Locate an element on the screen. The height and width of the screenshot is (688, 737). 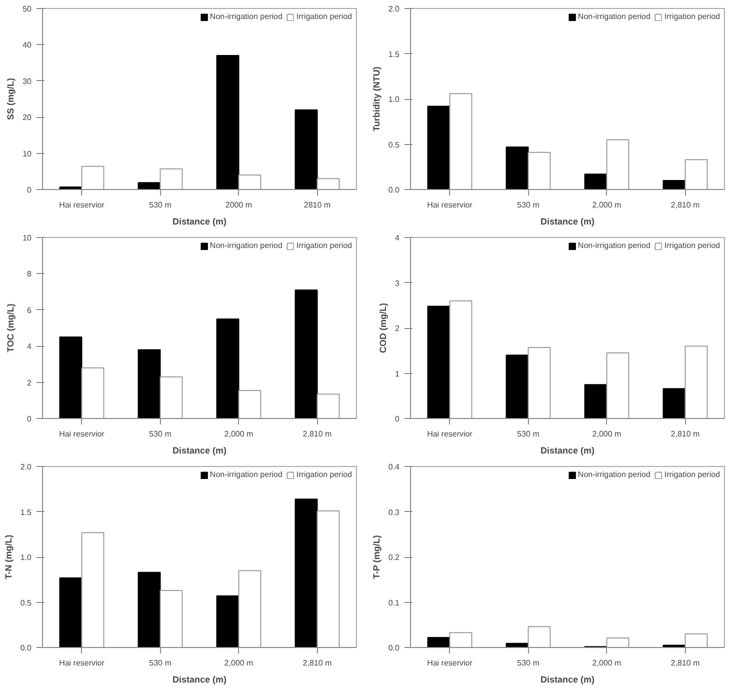
y-axis-title: TOC (mg/L) is located at coordinates (11, 328).